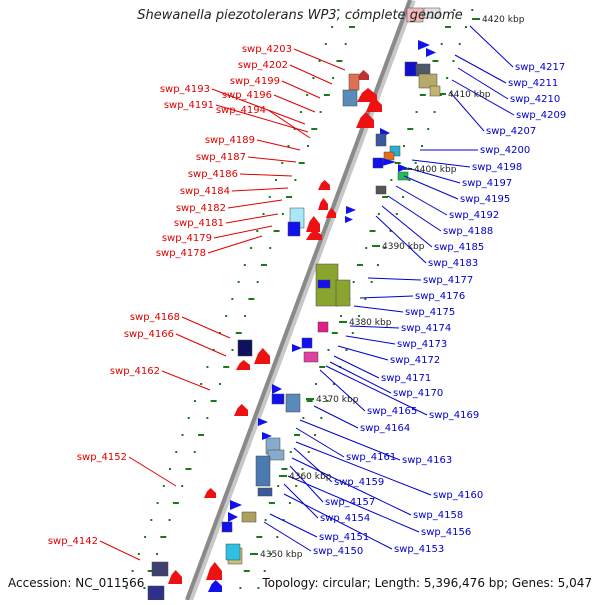  Describe the element at coordinates (255, 81) in the screenshot. I see `left-gene-label: swp_4199` at that location.